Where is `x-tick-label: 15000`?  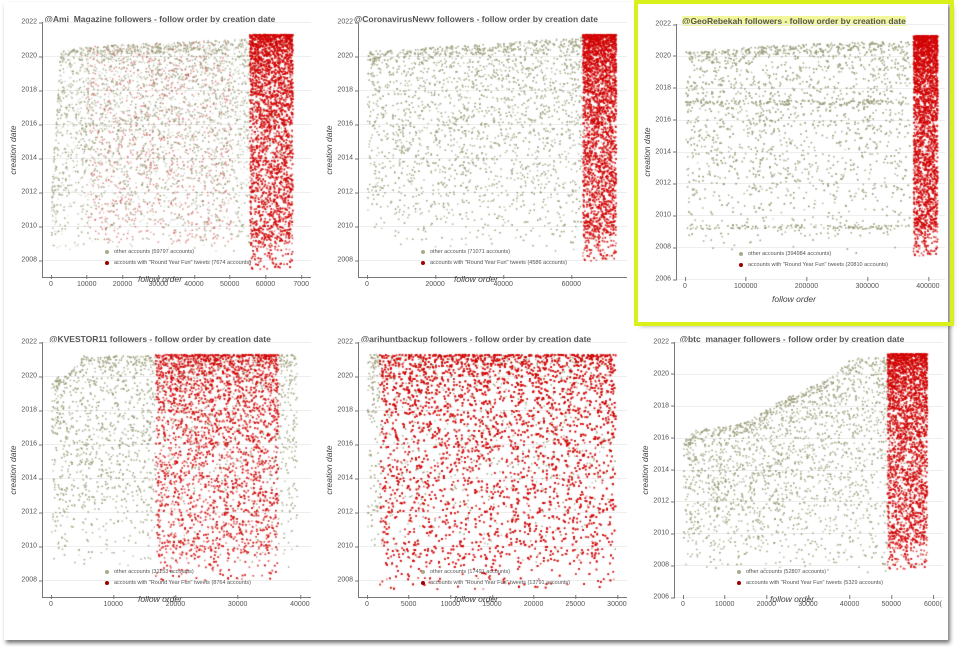
x-tick-label: 15000 is located at coordinates (492, 601).